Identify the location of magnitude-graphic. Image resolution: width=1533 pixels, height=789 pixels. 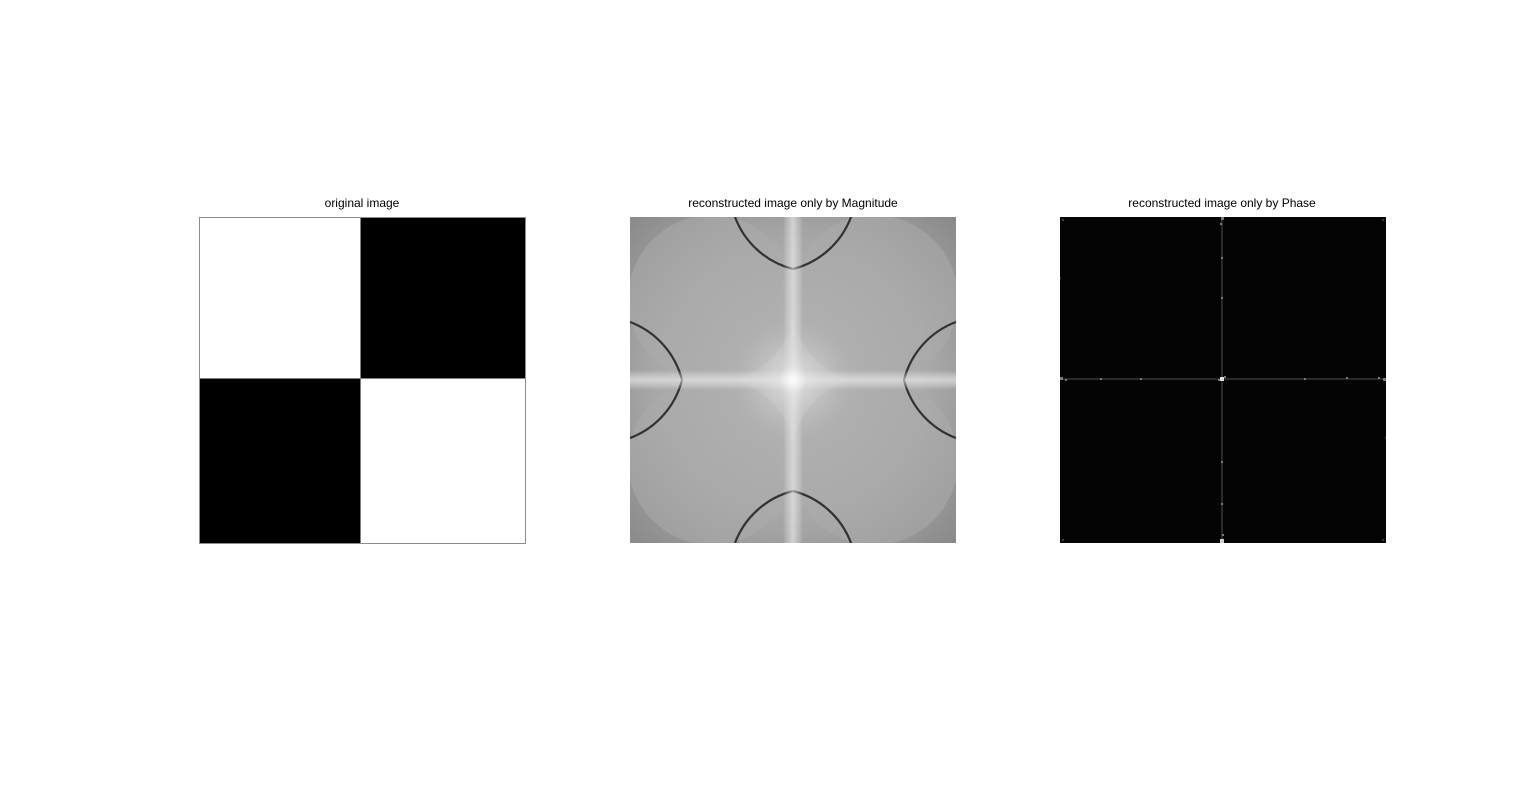
(793, 380).